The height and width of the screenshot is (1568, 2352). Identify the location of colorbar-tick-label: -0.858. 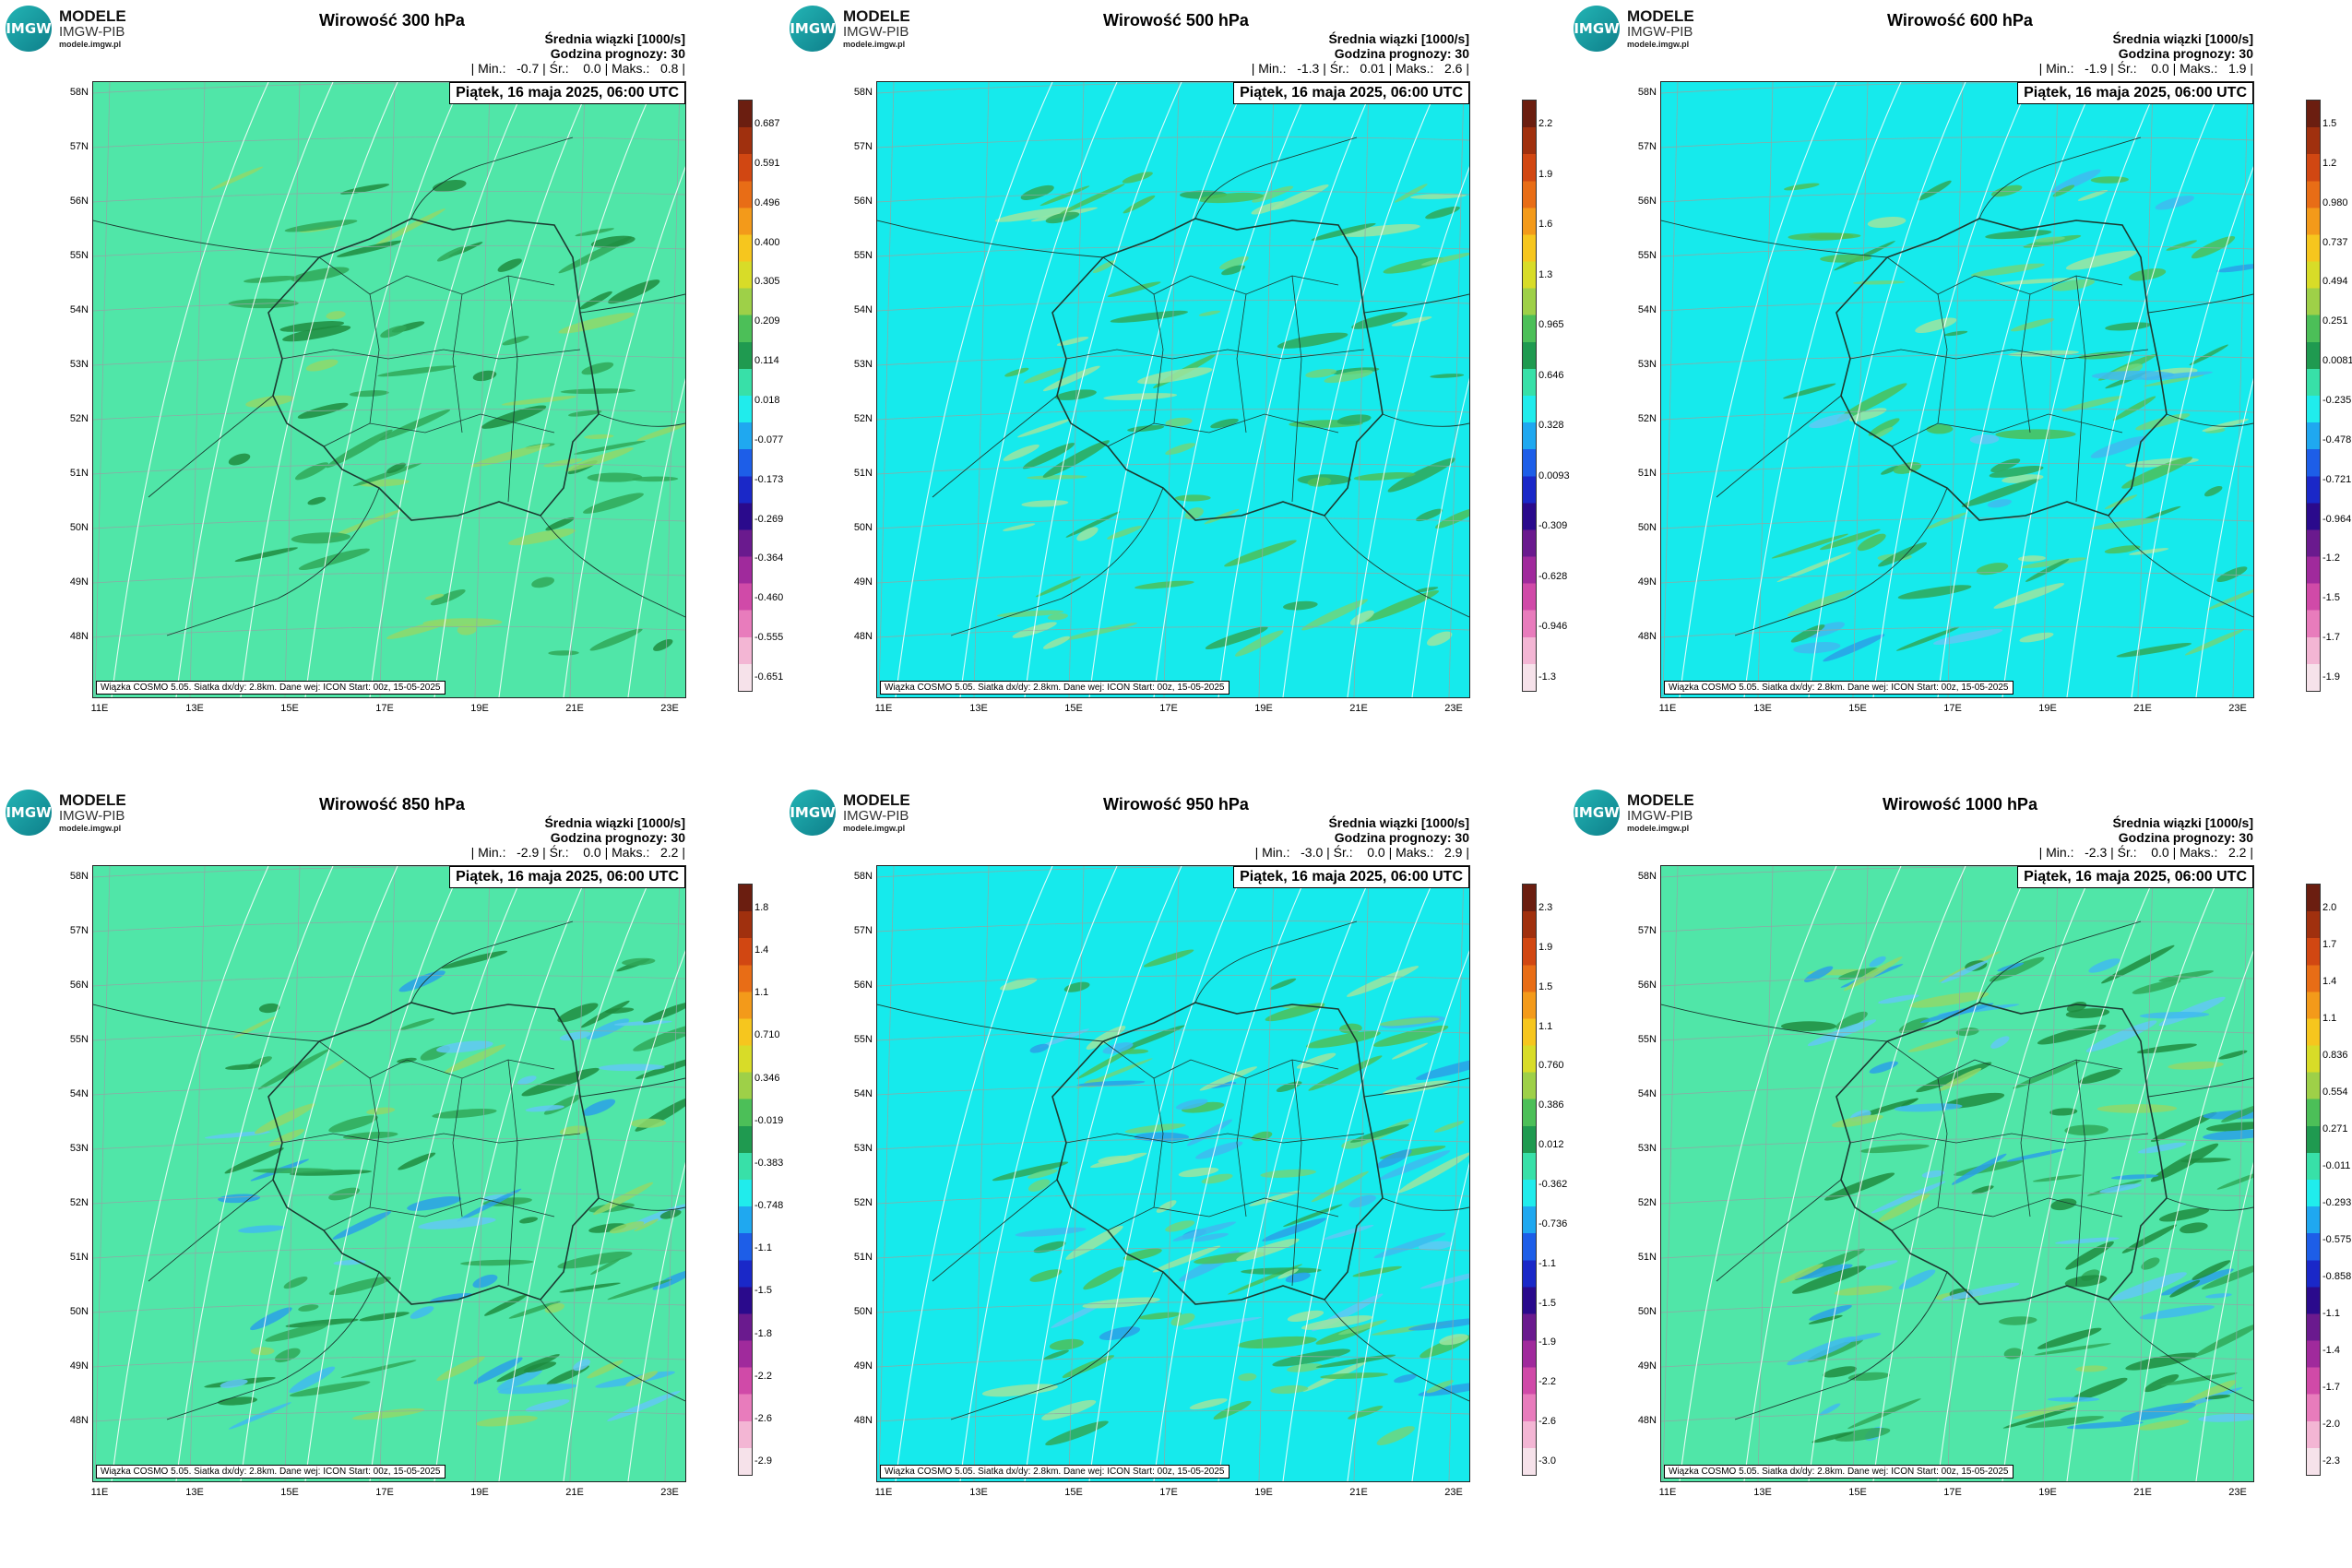
(2337, 1276).